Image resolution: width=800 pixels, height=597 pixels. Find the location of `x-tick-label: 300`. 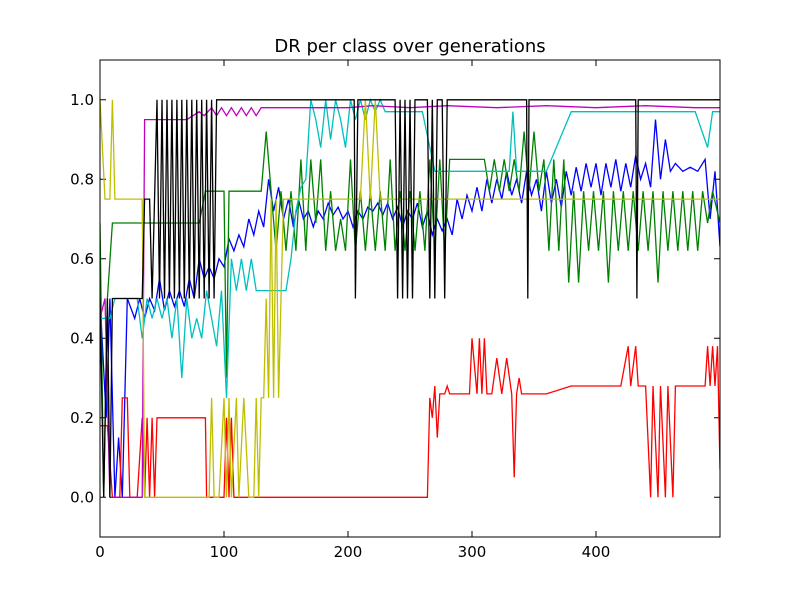

x-tick-label: 300 is located at coordinates (472, 552).